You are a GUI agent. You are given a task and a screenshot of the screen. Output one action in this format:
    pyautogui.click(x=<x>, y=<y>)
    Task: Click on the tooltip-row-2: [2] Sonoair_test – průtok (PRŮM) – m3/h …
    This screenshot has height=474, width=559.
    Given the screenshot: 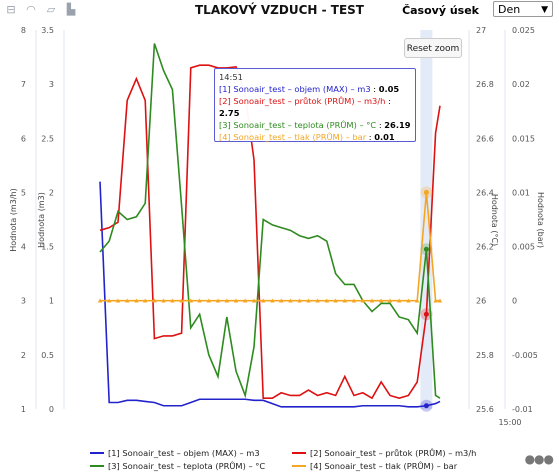 What is the action you would take?
    pyautogui.click(x=305, y=107)
    